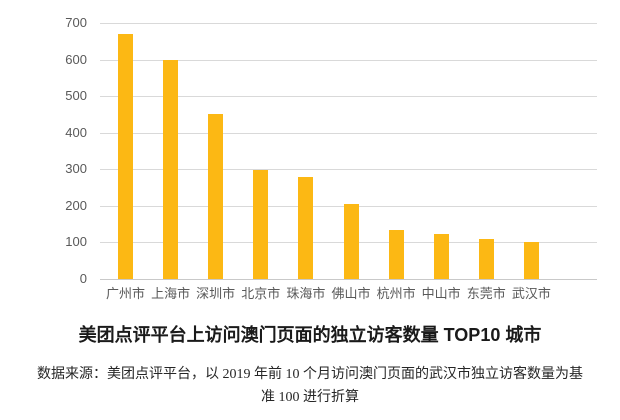 This screenshot has width=620, height=420. I want to click on source-note-line2: 准 100 进行折算, so click(310, 397).